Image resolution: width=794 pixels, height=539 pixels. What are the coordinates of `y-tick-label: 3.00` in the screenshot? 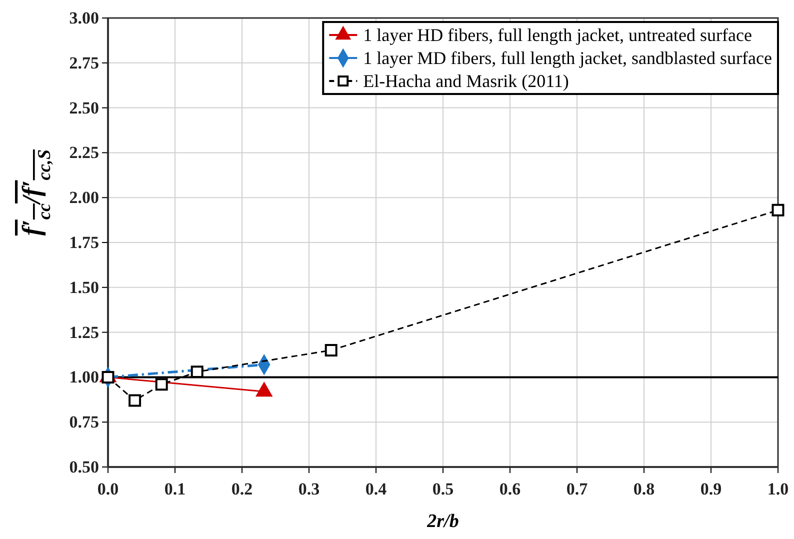 It's located at (84, 18).